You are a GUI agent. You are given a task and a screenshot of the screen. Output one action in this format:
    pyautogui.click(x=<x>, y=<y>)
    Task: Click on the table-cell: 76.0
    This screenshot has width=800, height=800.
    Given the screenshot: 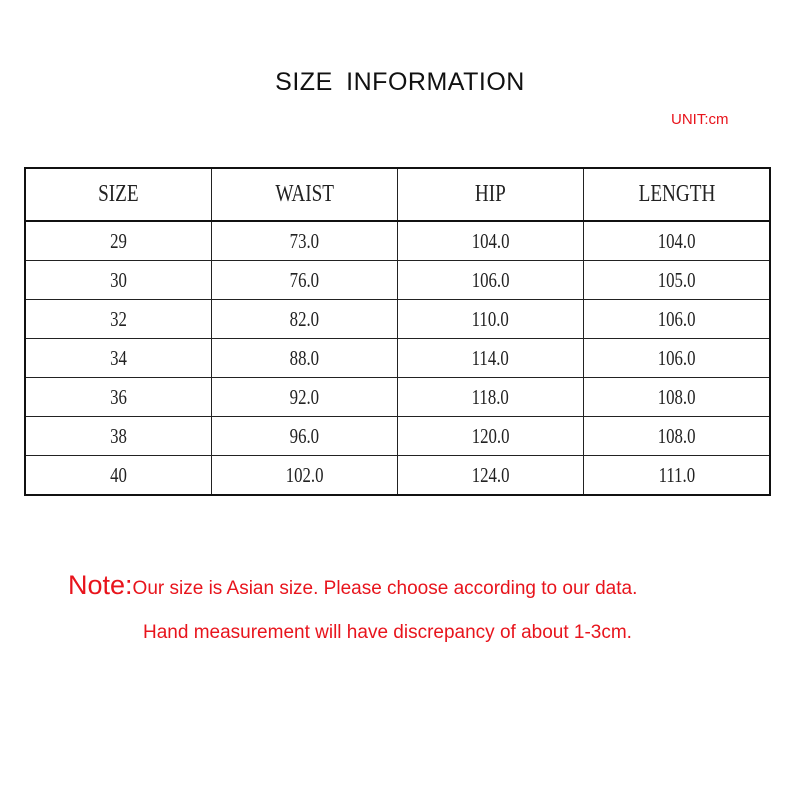 What is the action you would take?
    pyautogui.click(x=304, y=280)
    